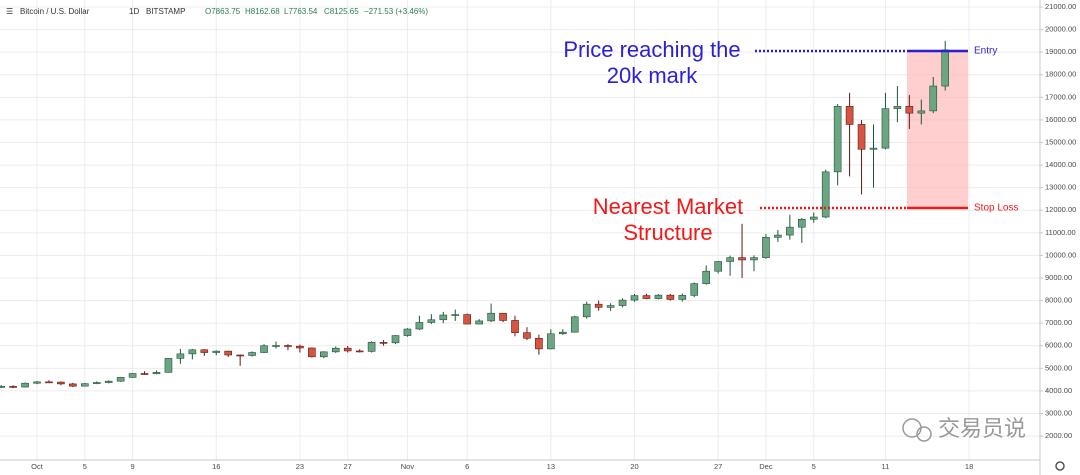 Image resolution: width=1080 pixels, height=475 pixels. Describe the element at coordinates (924, 434) in the screenshot. I see `watermark-icon` at that location.